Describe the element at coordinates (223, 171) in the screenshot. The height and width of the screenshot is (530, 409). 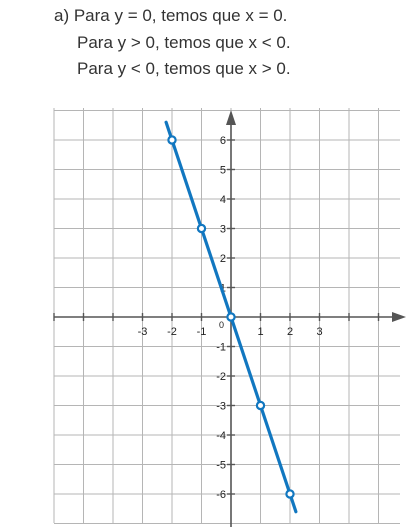
I see `y-tick-label: 5` at that location.